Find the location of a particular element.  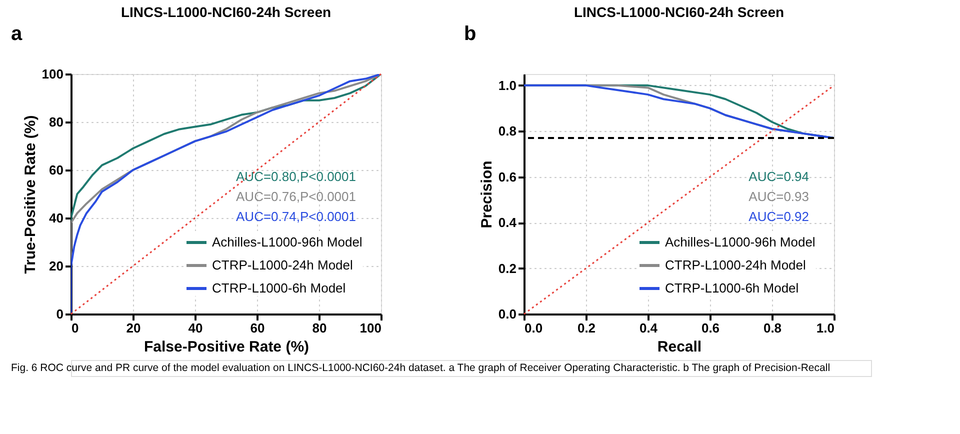

caption: Fig. 6 ROC curve and PR curve of the model evaluation on LINCS-L1000-NCI60-24h dataset. a The graph of Receiver Operating Characteristic. b The graph of Precision-Recall is located at coordinates (420, 368).